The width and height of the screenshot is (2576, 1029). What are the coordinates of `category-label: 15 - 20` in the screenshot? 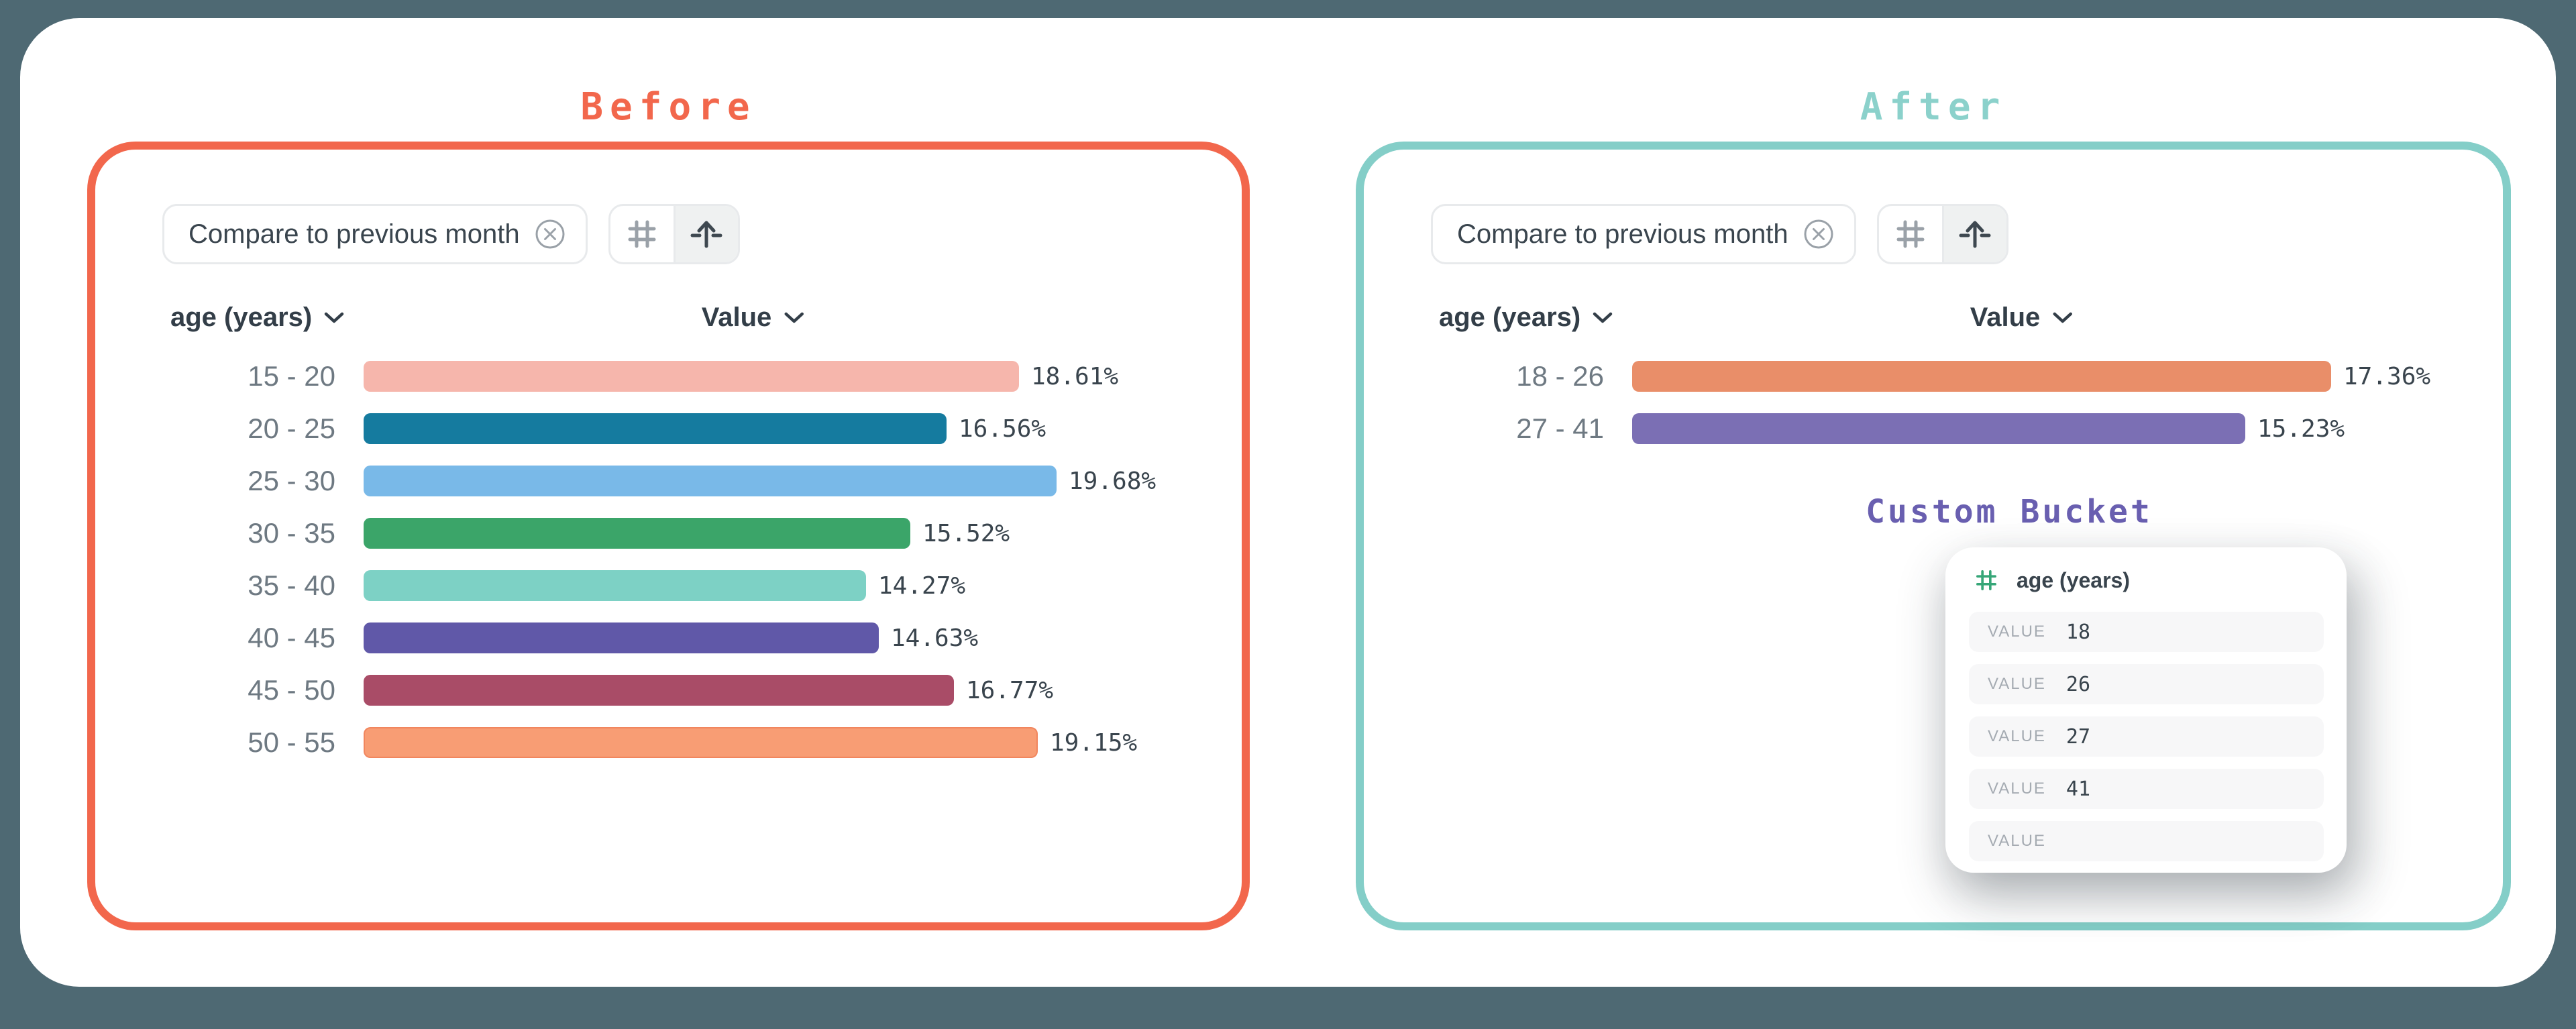 It's located at (291, 376).